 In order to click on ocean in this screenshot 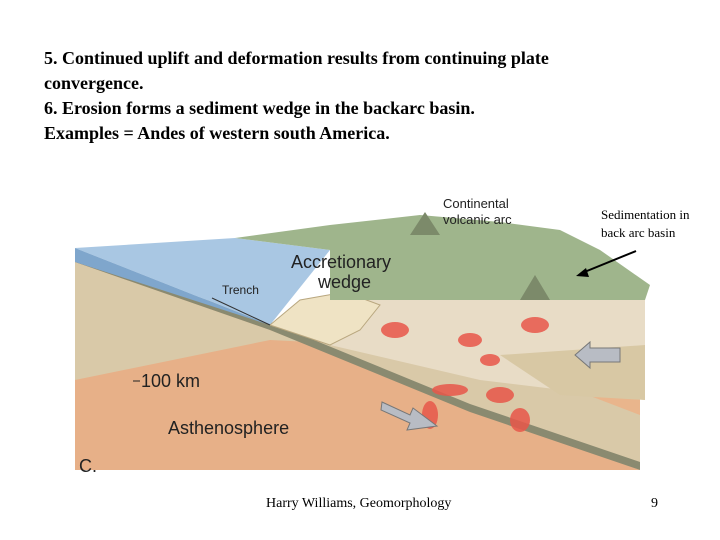, I will do `click(202, 281)`.